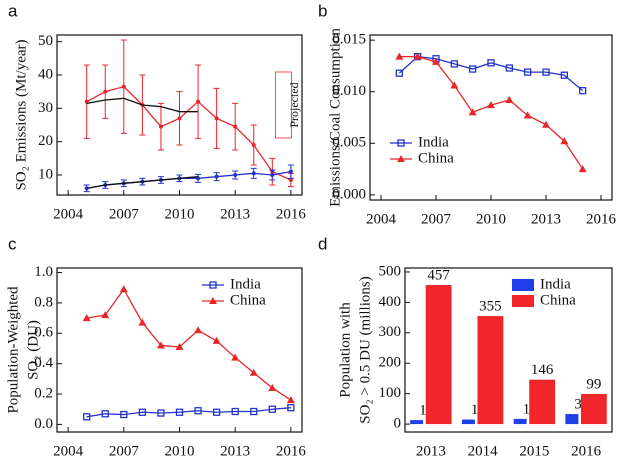 The height and width of the screenshot is (461, 640). Describe the element at coordinates (43, 302) in the screenshot. I see `y-tick-label: 0.8` at that location.